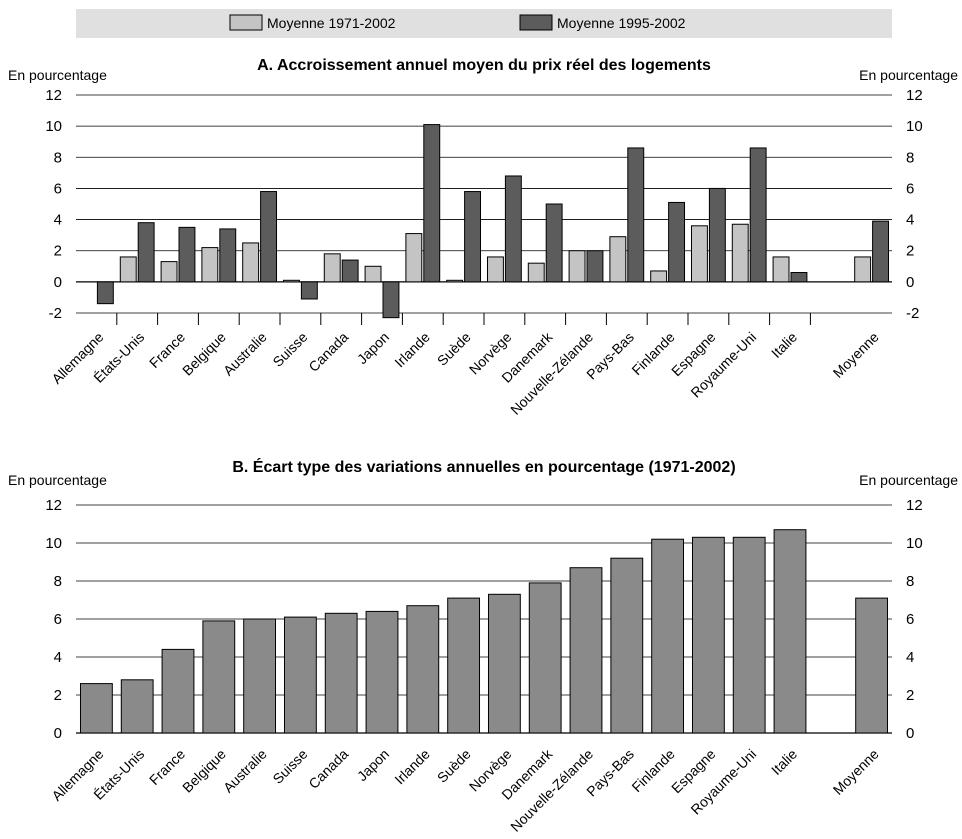 This screenshot has height=839, width=962. I want to click on bar-etats-unis, so click(137, 706).